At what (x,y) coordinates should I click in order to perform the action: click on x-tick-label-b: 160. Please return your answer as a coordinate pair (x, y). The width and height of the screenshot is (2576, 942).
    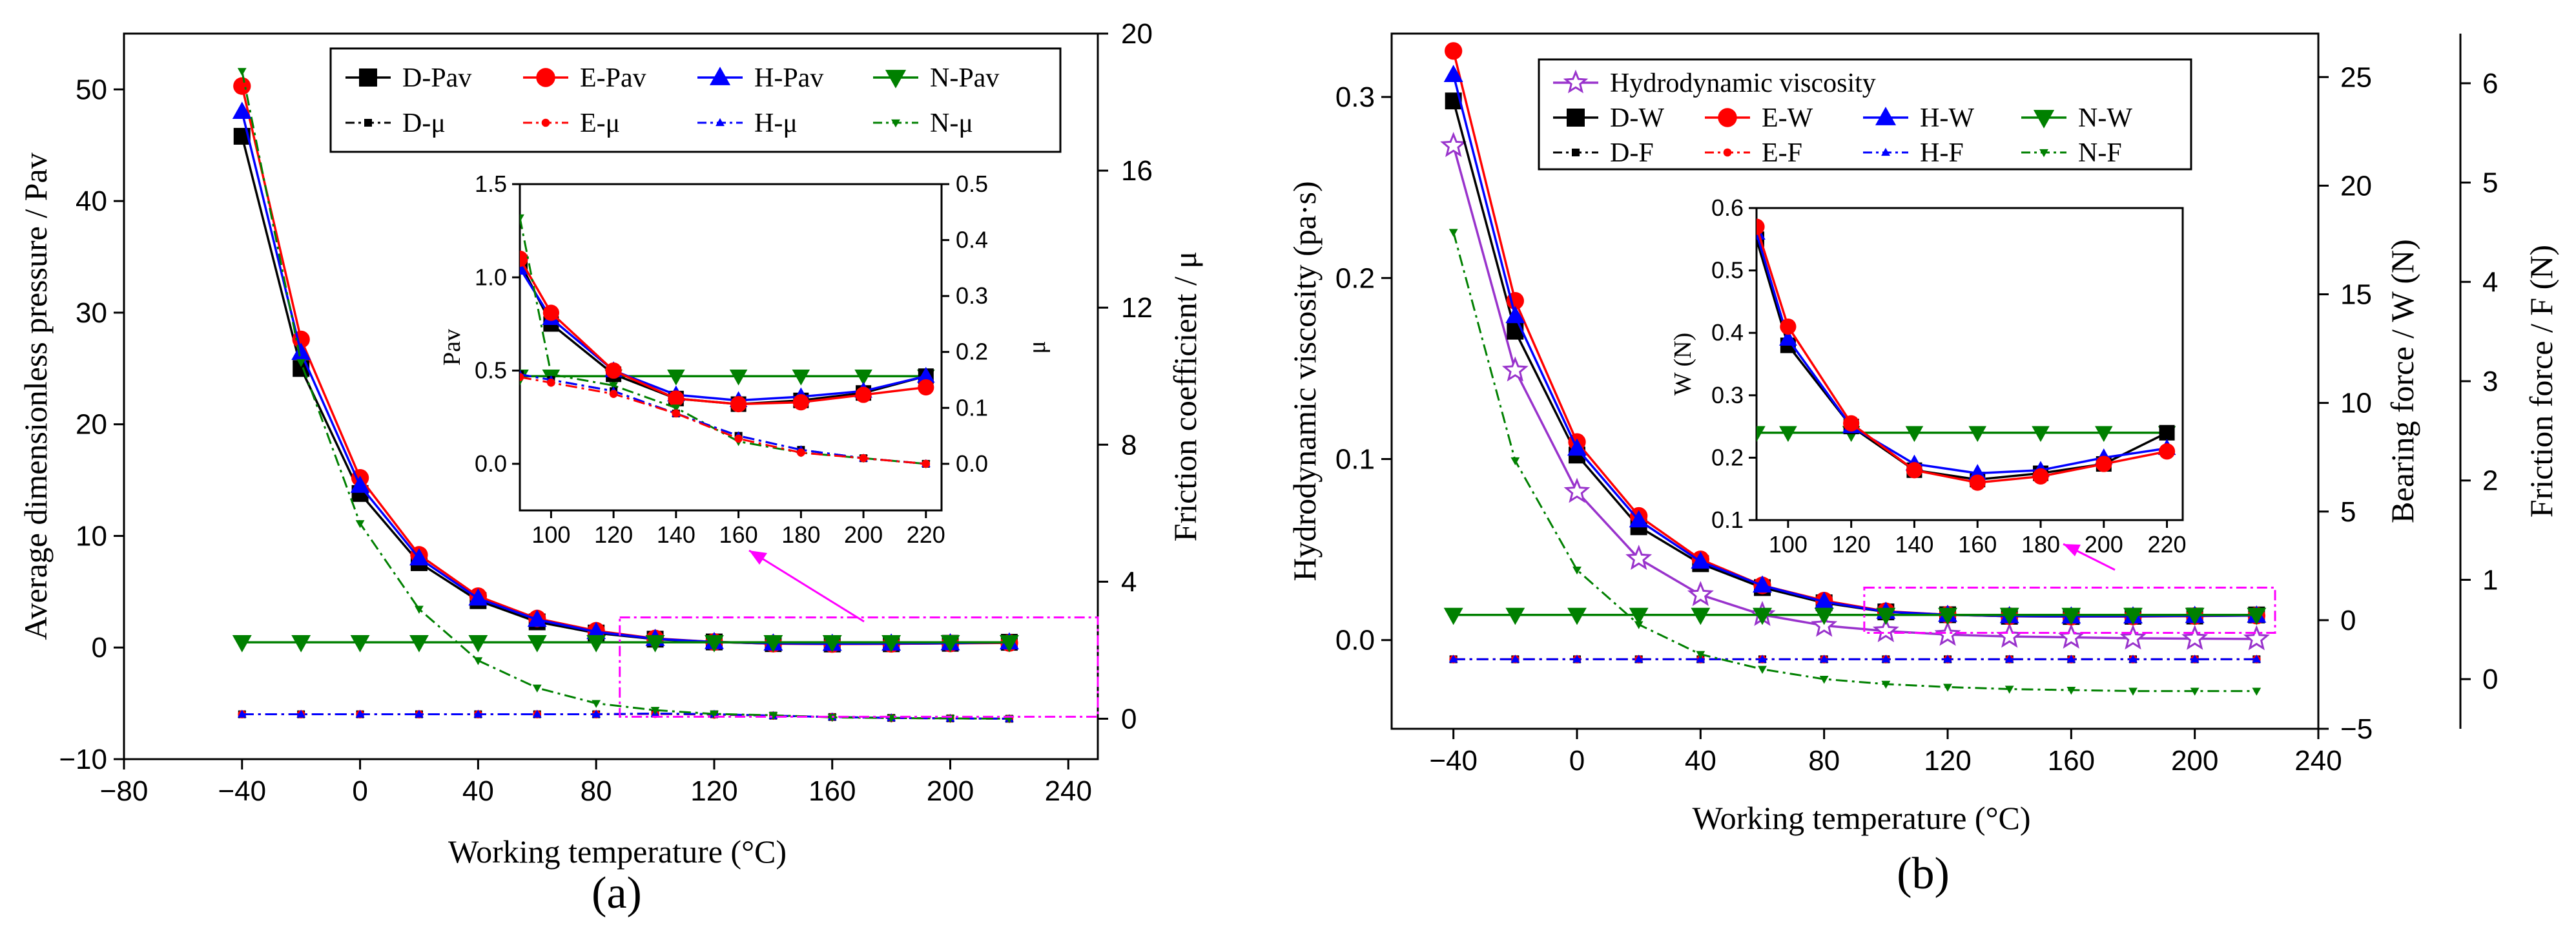
    Looking at the image, I should click on (2071, 761).